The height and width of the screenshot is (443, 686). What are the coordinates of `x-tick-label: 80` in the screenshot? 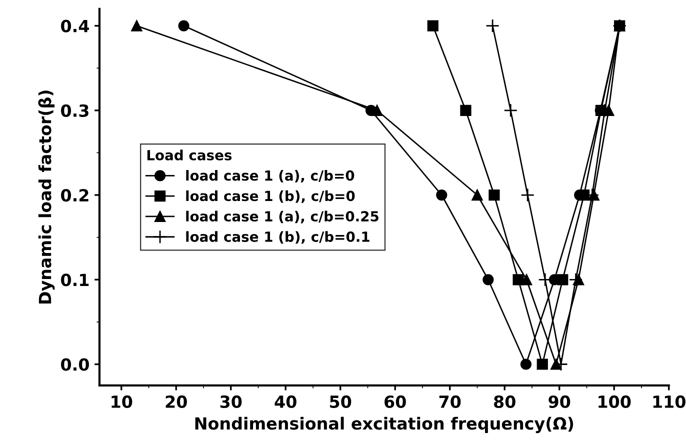 It's located at (505, 401).